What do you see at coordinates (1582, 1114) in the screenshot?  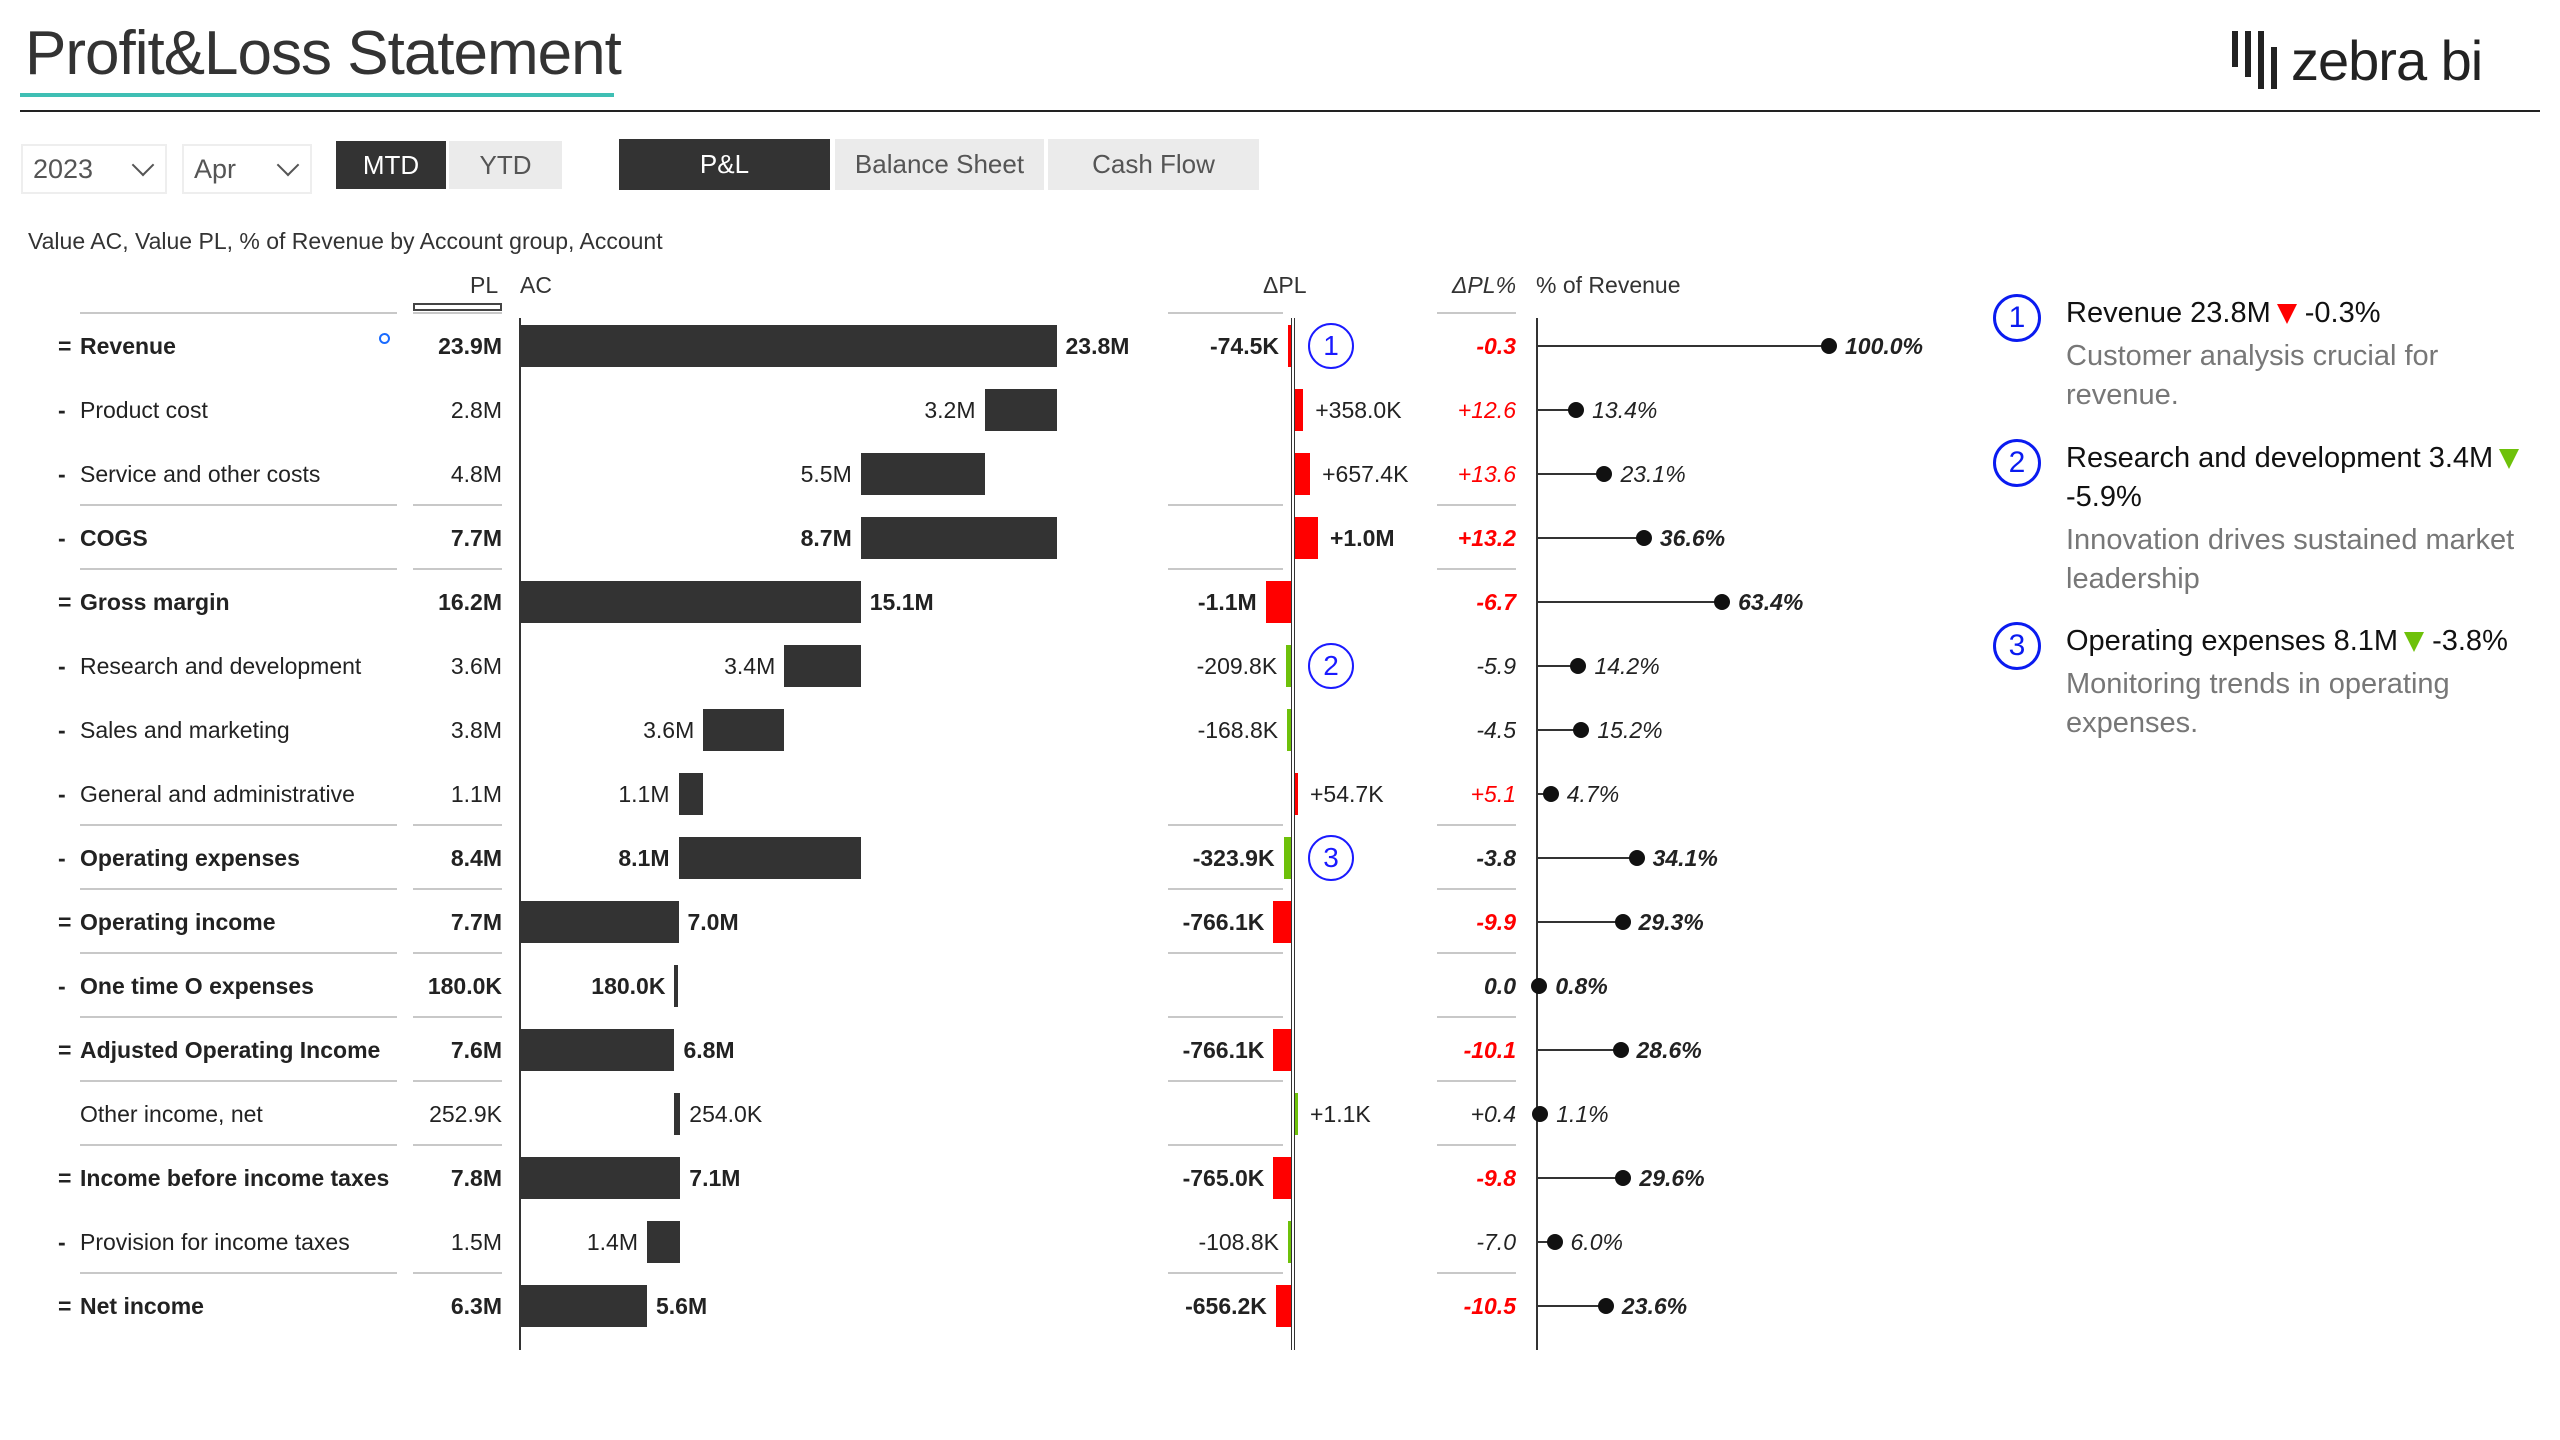 I see `pct-revenue-value: 1.1%` at bounding box center [1582, 1114].